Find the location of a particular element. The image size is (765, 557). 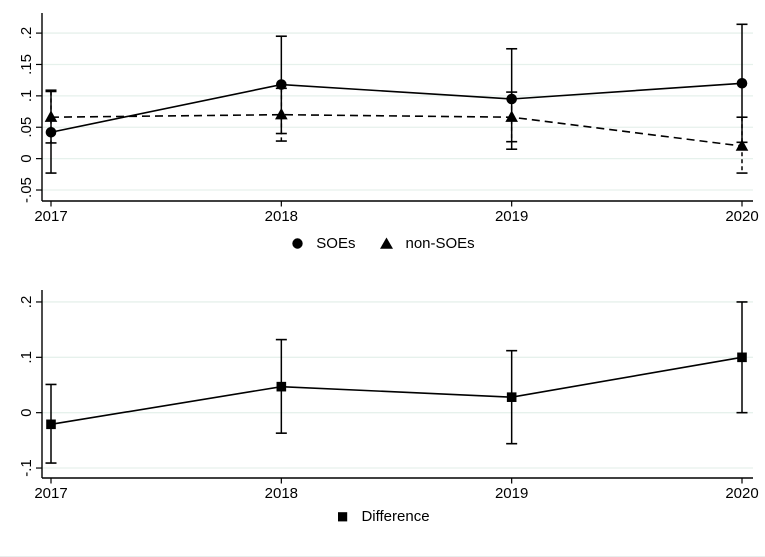

y-tick-label: -.1 is located at coordinates (26, 468).